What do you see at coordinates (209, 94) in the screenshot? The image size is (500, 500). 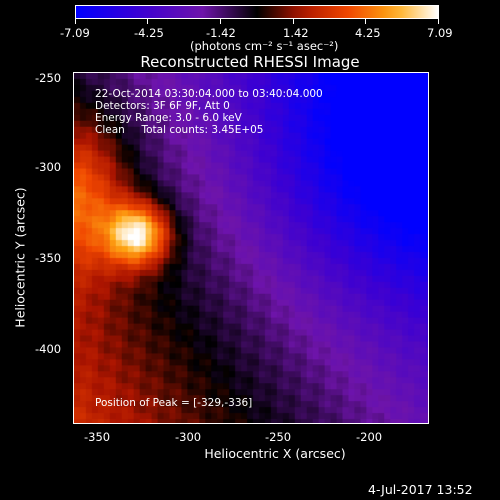 I see `annotation-time-range: 22-Oct-2014 03:30:04.000 to 03:40:04.000` at bounding box center [209, 94].